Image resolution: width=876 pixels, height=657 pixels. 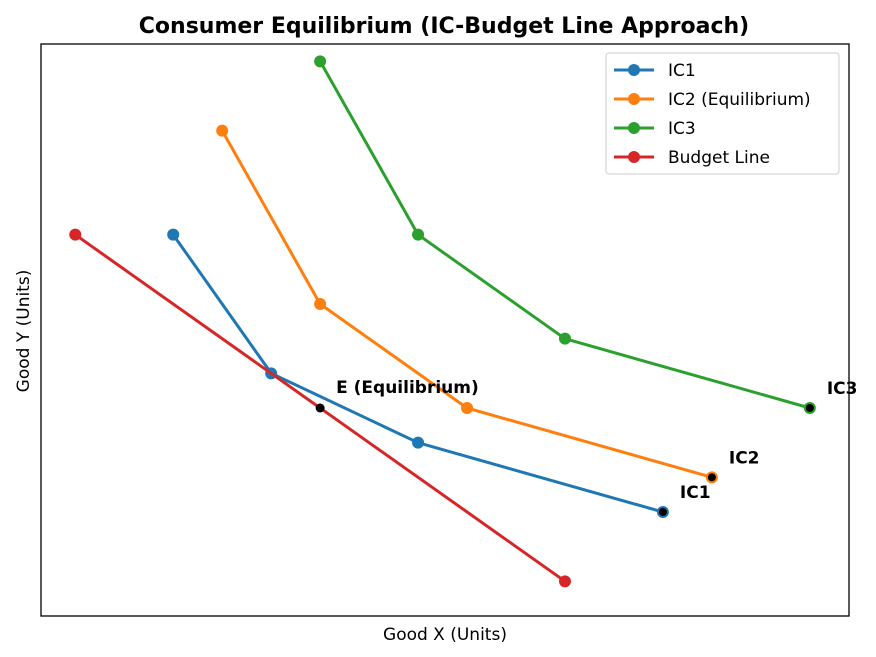 I want to click on curve-label-ic1: IC1, so click(x=695, y=493).